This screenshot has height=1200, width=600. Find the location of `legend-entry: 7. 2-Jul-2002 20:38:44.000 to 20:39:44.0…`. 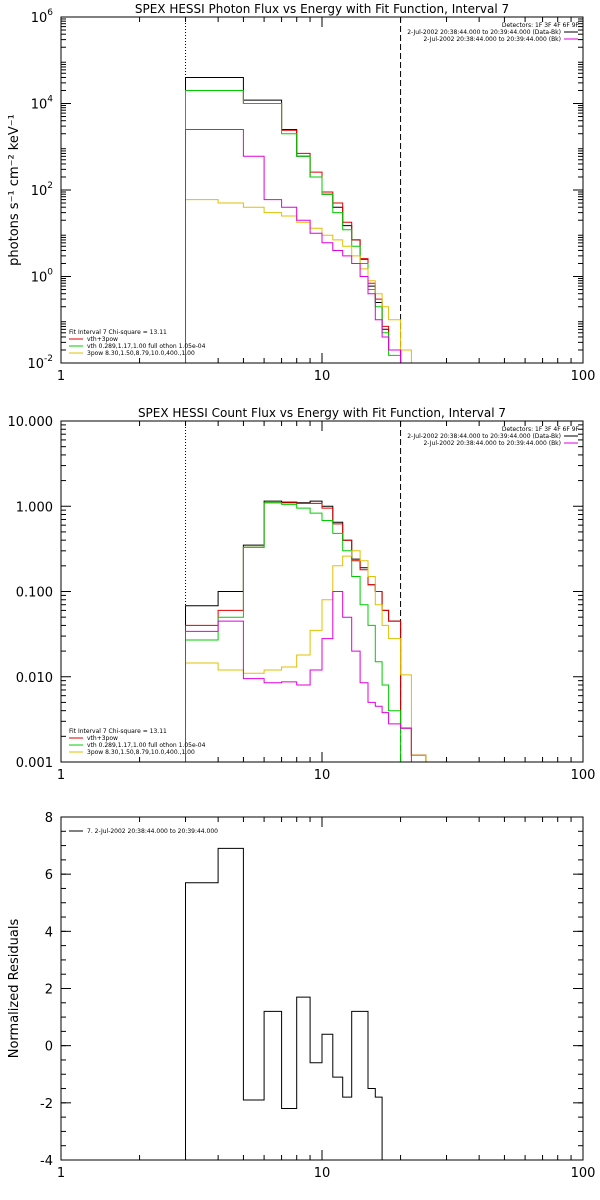

legend-entry: 7. 2-Jul-2002 20:38:44.000 to 20:39:44.0… is located at coordinates (152, 831).